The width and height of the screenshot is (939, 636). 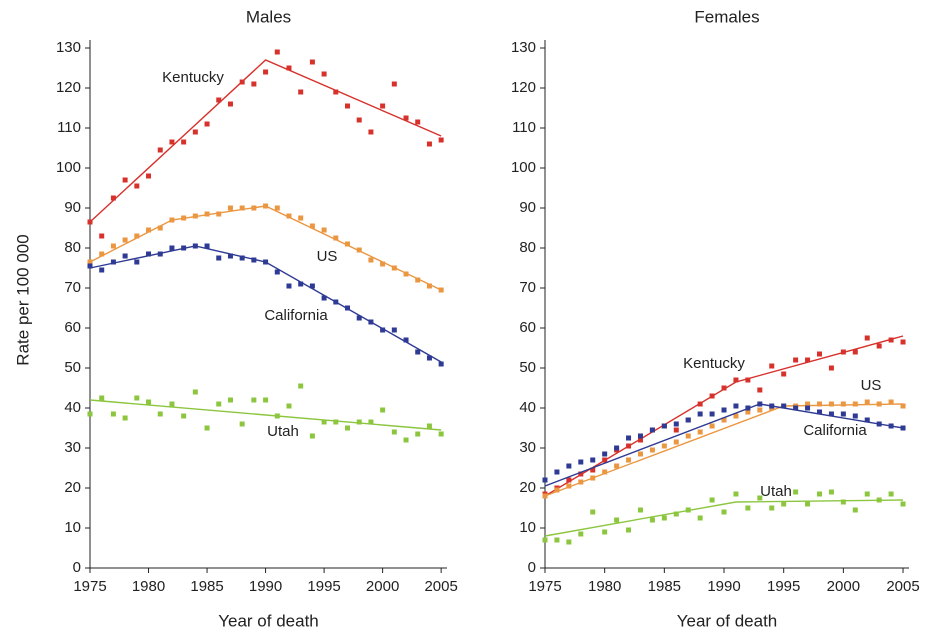 I want to click on x-tick-label: 1985, so click(x=206, y=586).